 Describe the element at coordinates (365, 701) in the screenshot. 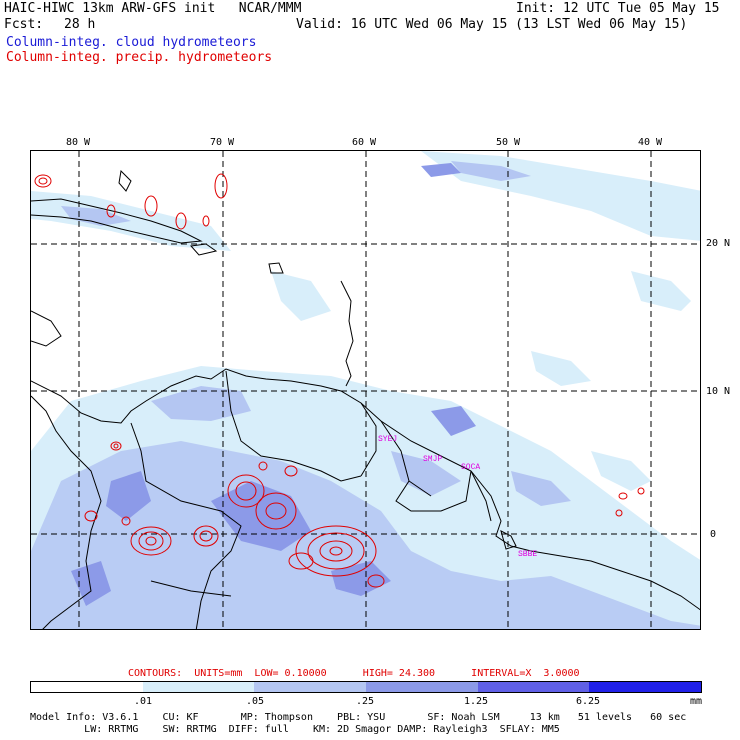

I see `colorbar-tick-025: .25` at that location.